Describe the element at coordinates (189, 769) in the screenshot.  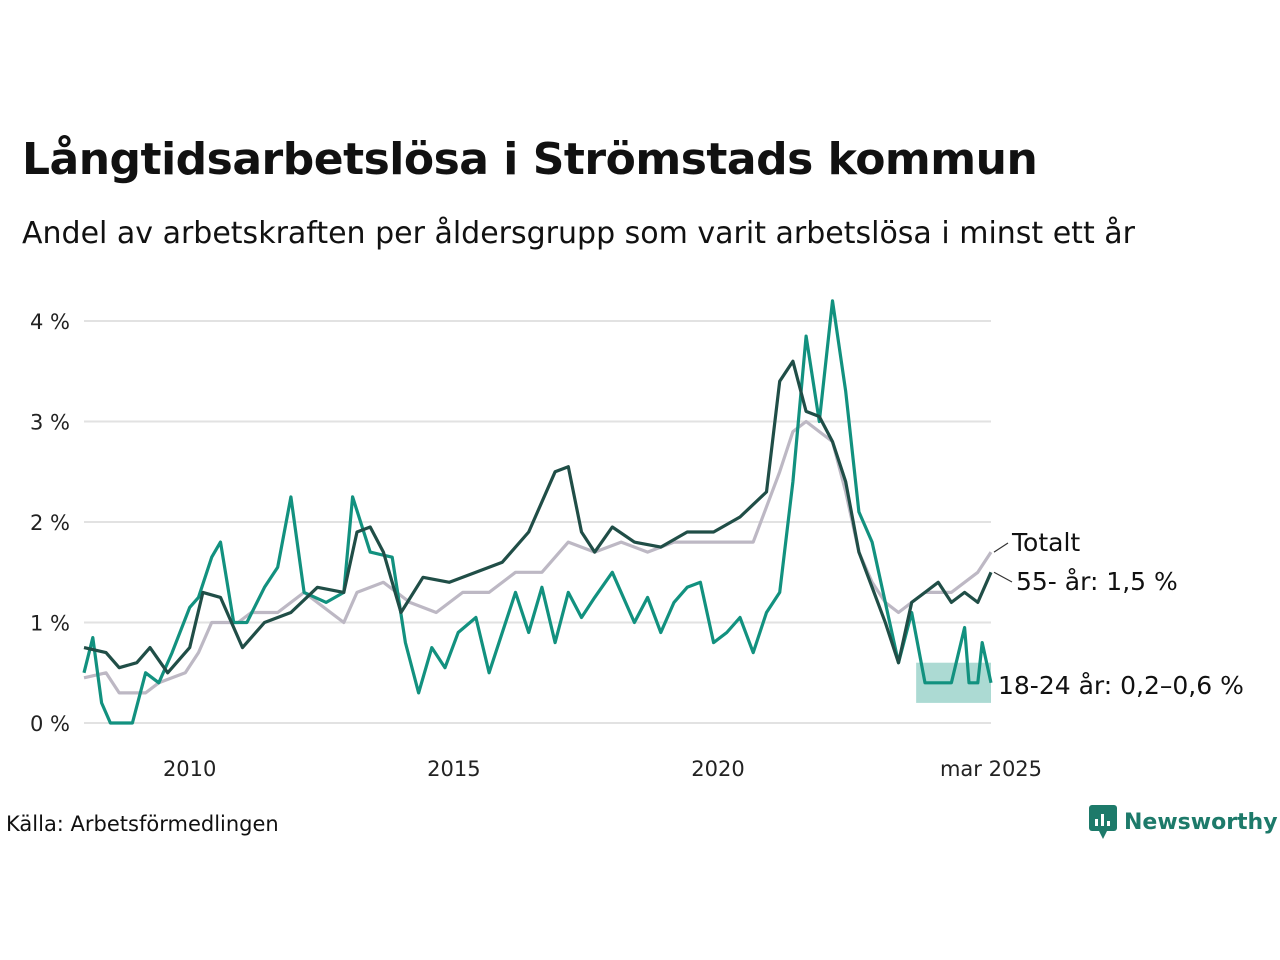
I see `x-tick-label: 2010` at that location.